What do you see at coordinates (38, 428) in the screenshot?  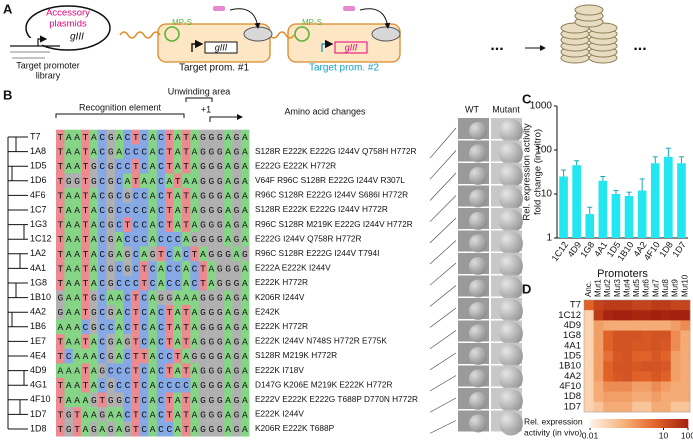 I see `promoter-name: 1D8` at bounding box center [38, 428].